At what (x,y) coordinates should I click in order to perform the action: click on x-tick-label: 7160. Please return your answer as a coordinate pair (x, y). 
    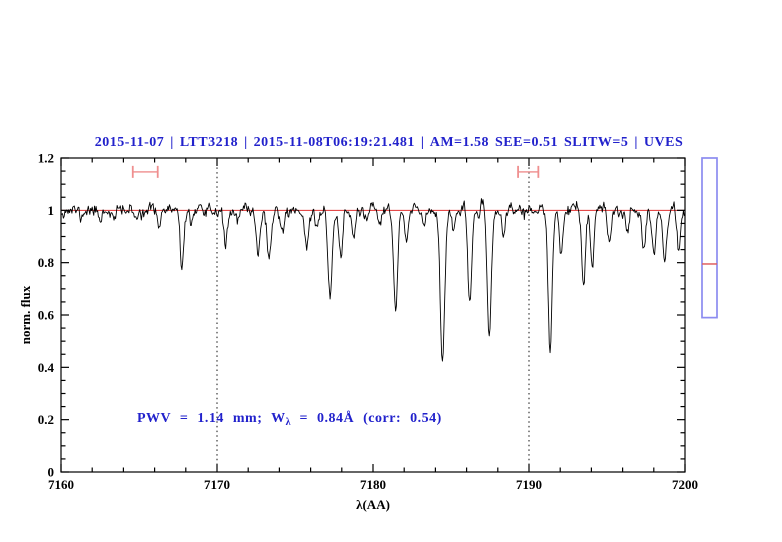
    Looking at the image, I should click on (61, 484).